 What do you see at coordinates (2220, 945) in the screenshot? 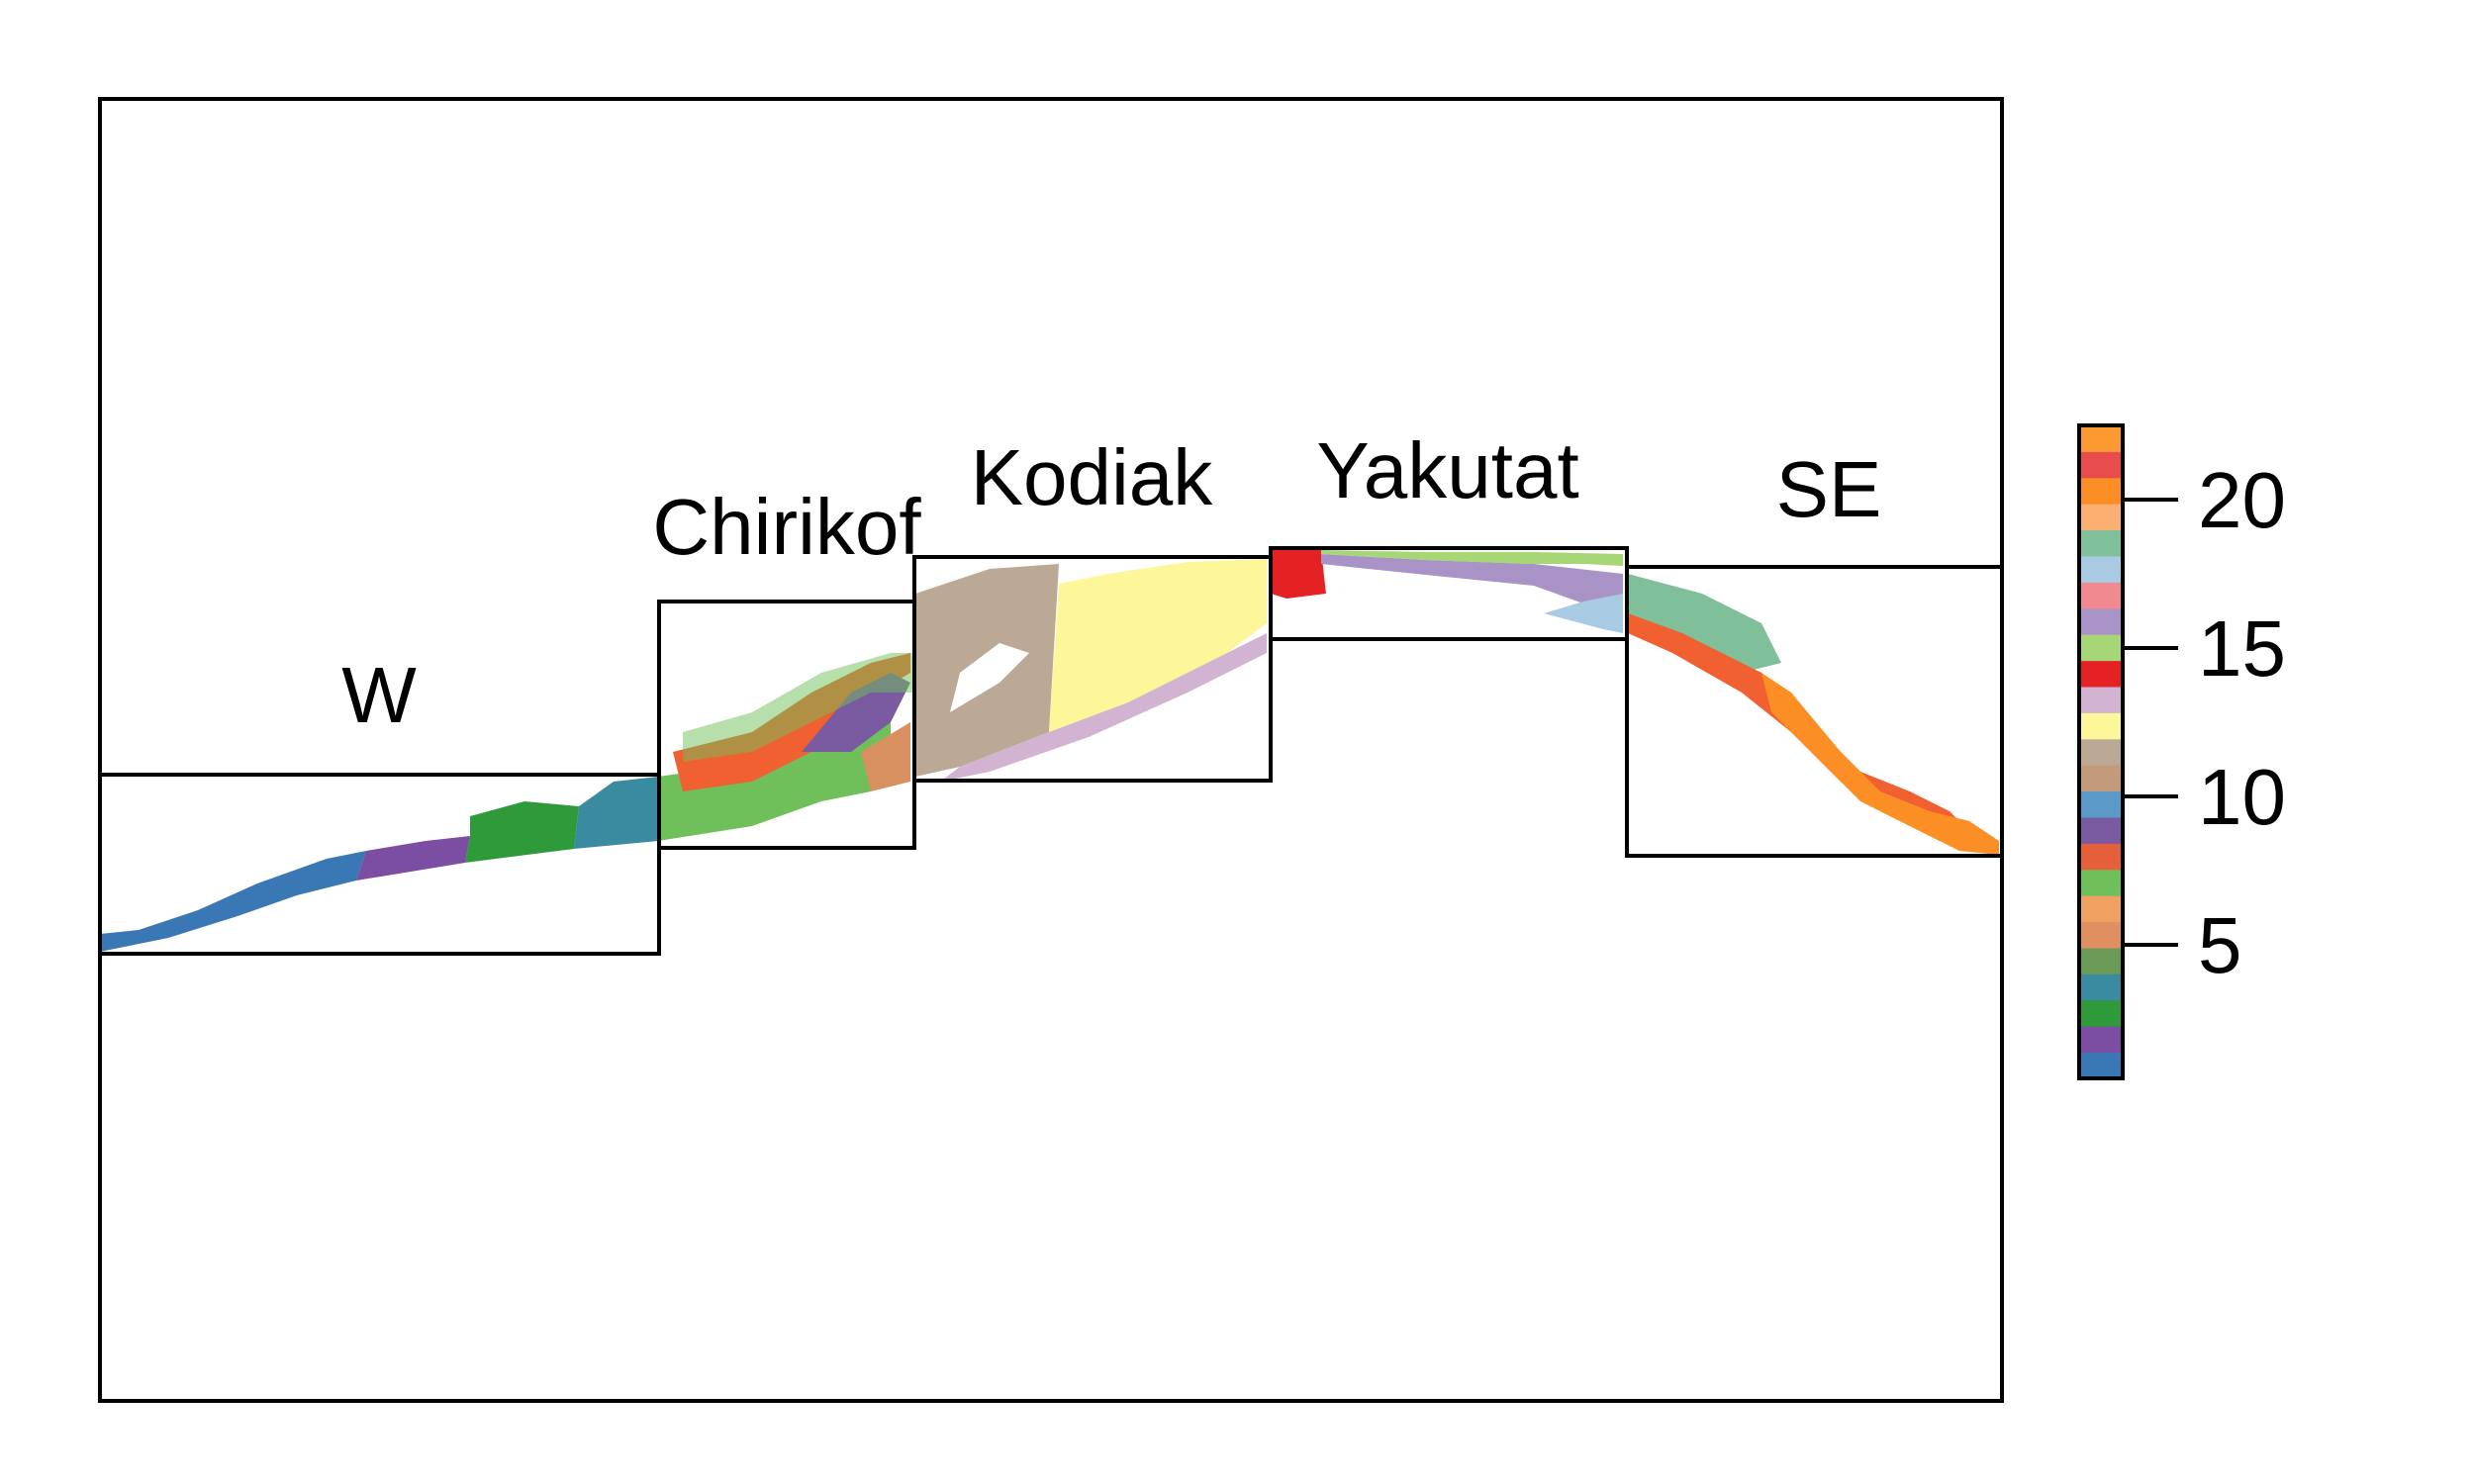
I see `legend-tick-label: 5` at bounding box center [2220, 945].